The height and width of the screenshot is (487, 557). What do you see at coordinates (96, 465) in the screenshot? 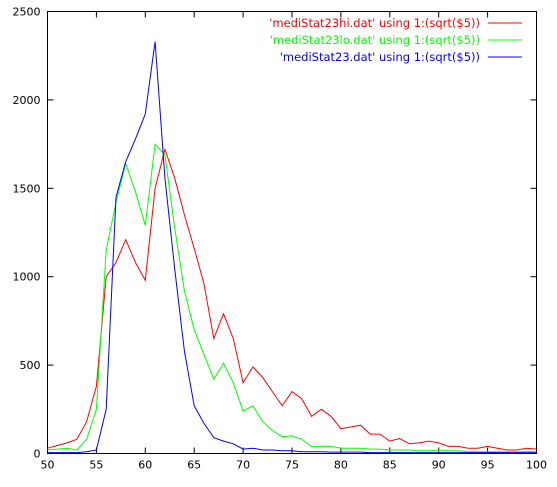
I see `x-tick-label: 55` at bounding box center [96, 465].